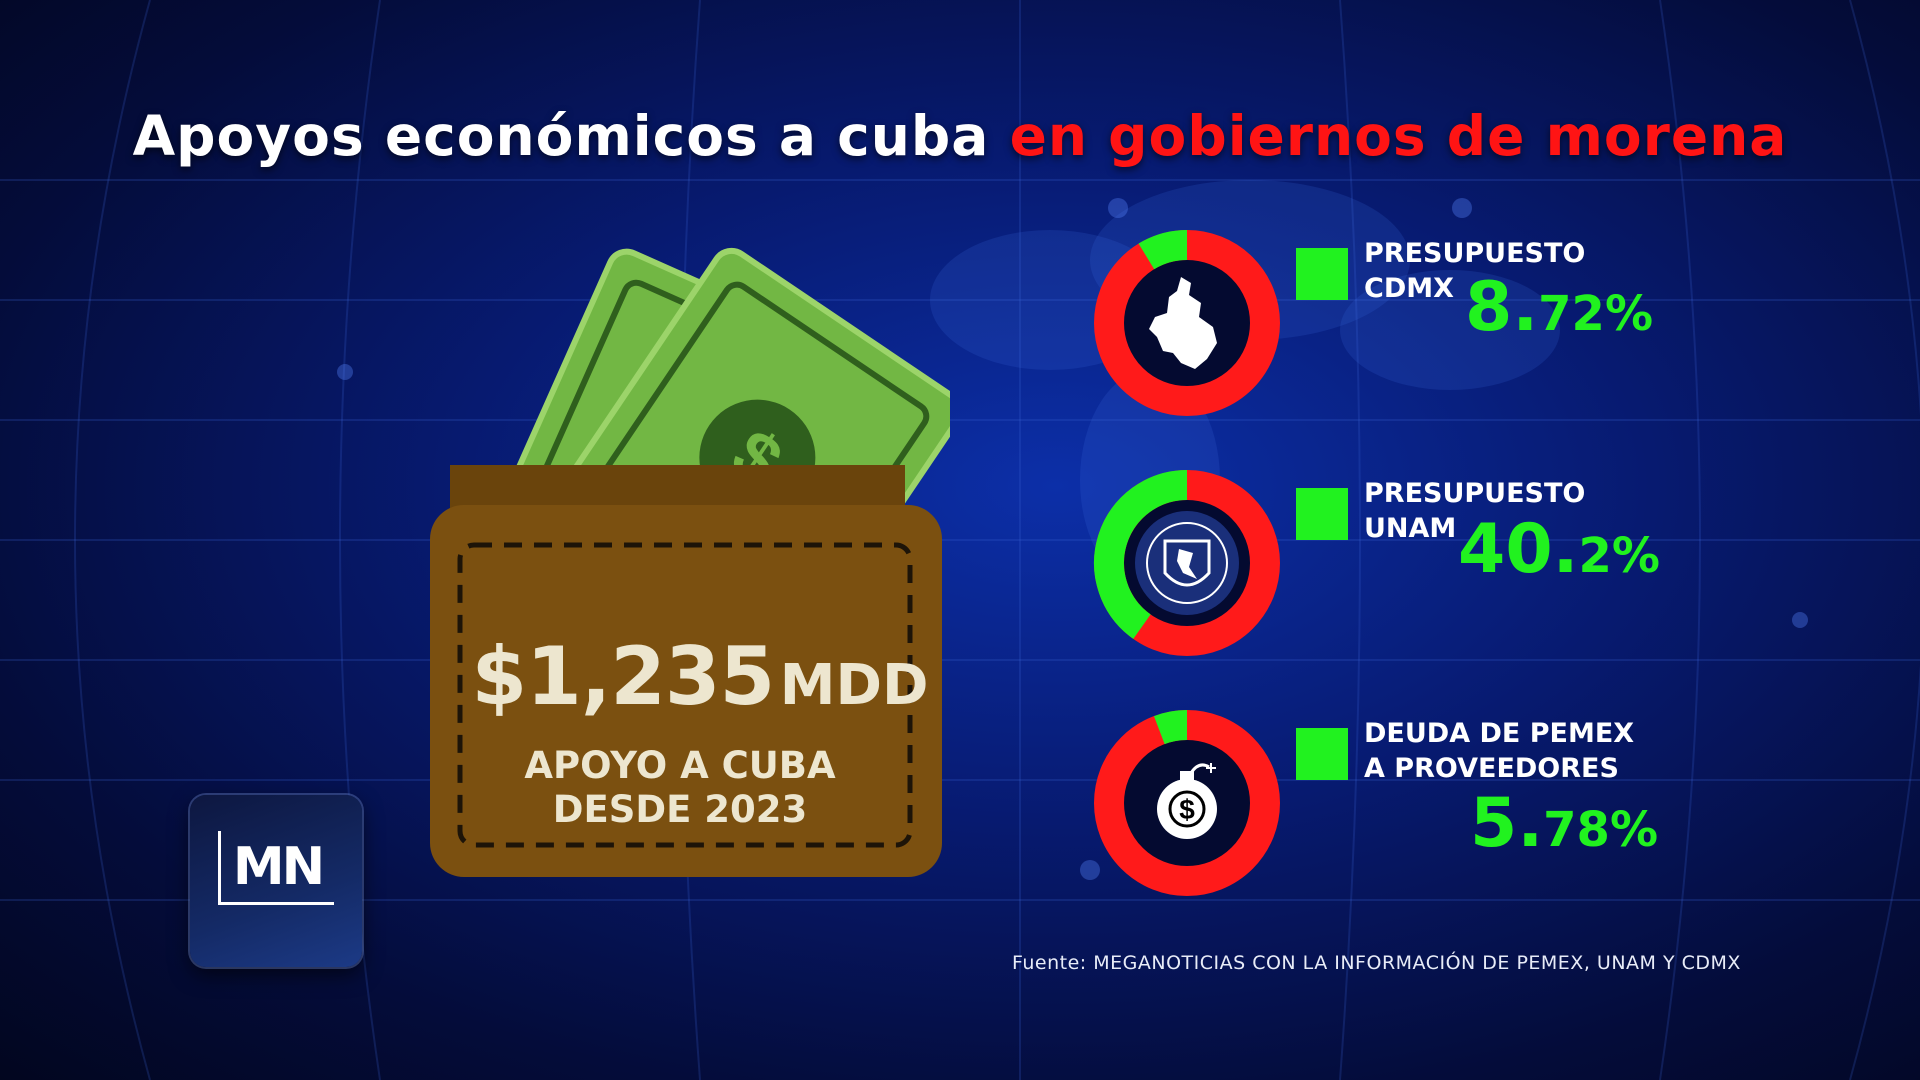 This screenshot has height=1080, width=1920. I want to click on title-part-red: en gobiernos de morena, so click(1398, 136).